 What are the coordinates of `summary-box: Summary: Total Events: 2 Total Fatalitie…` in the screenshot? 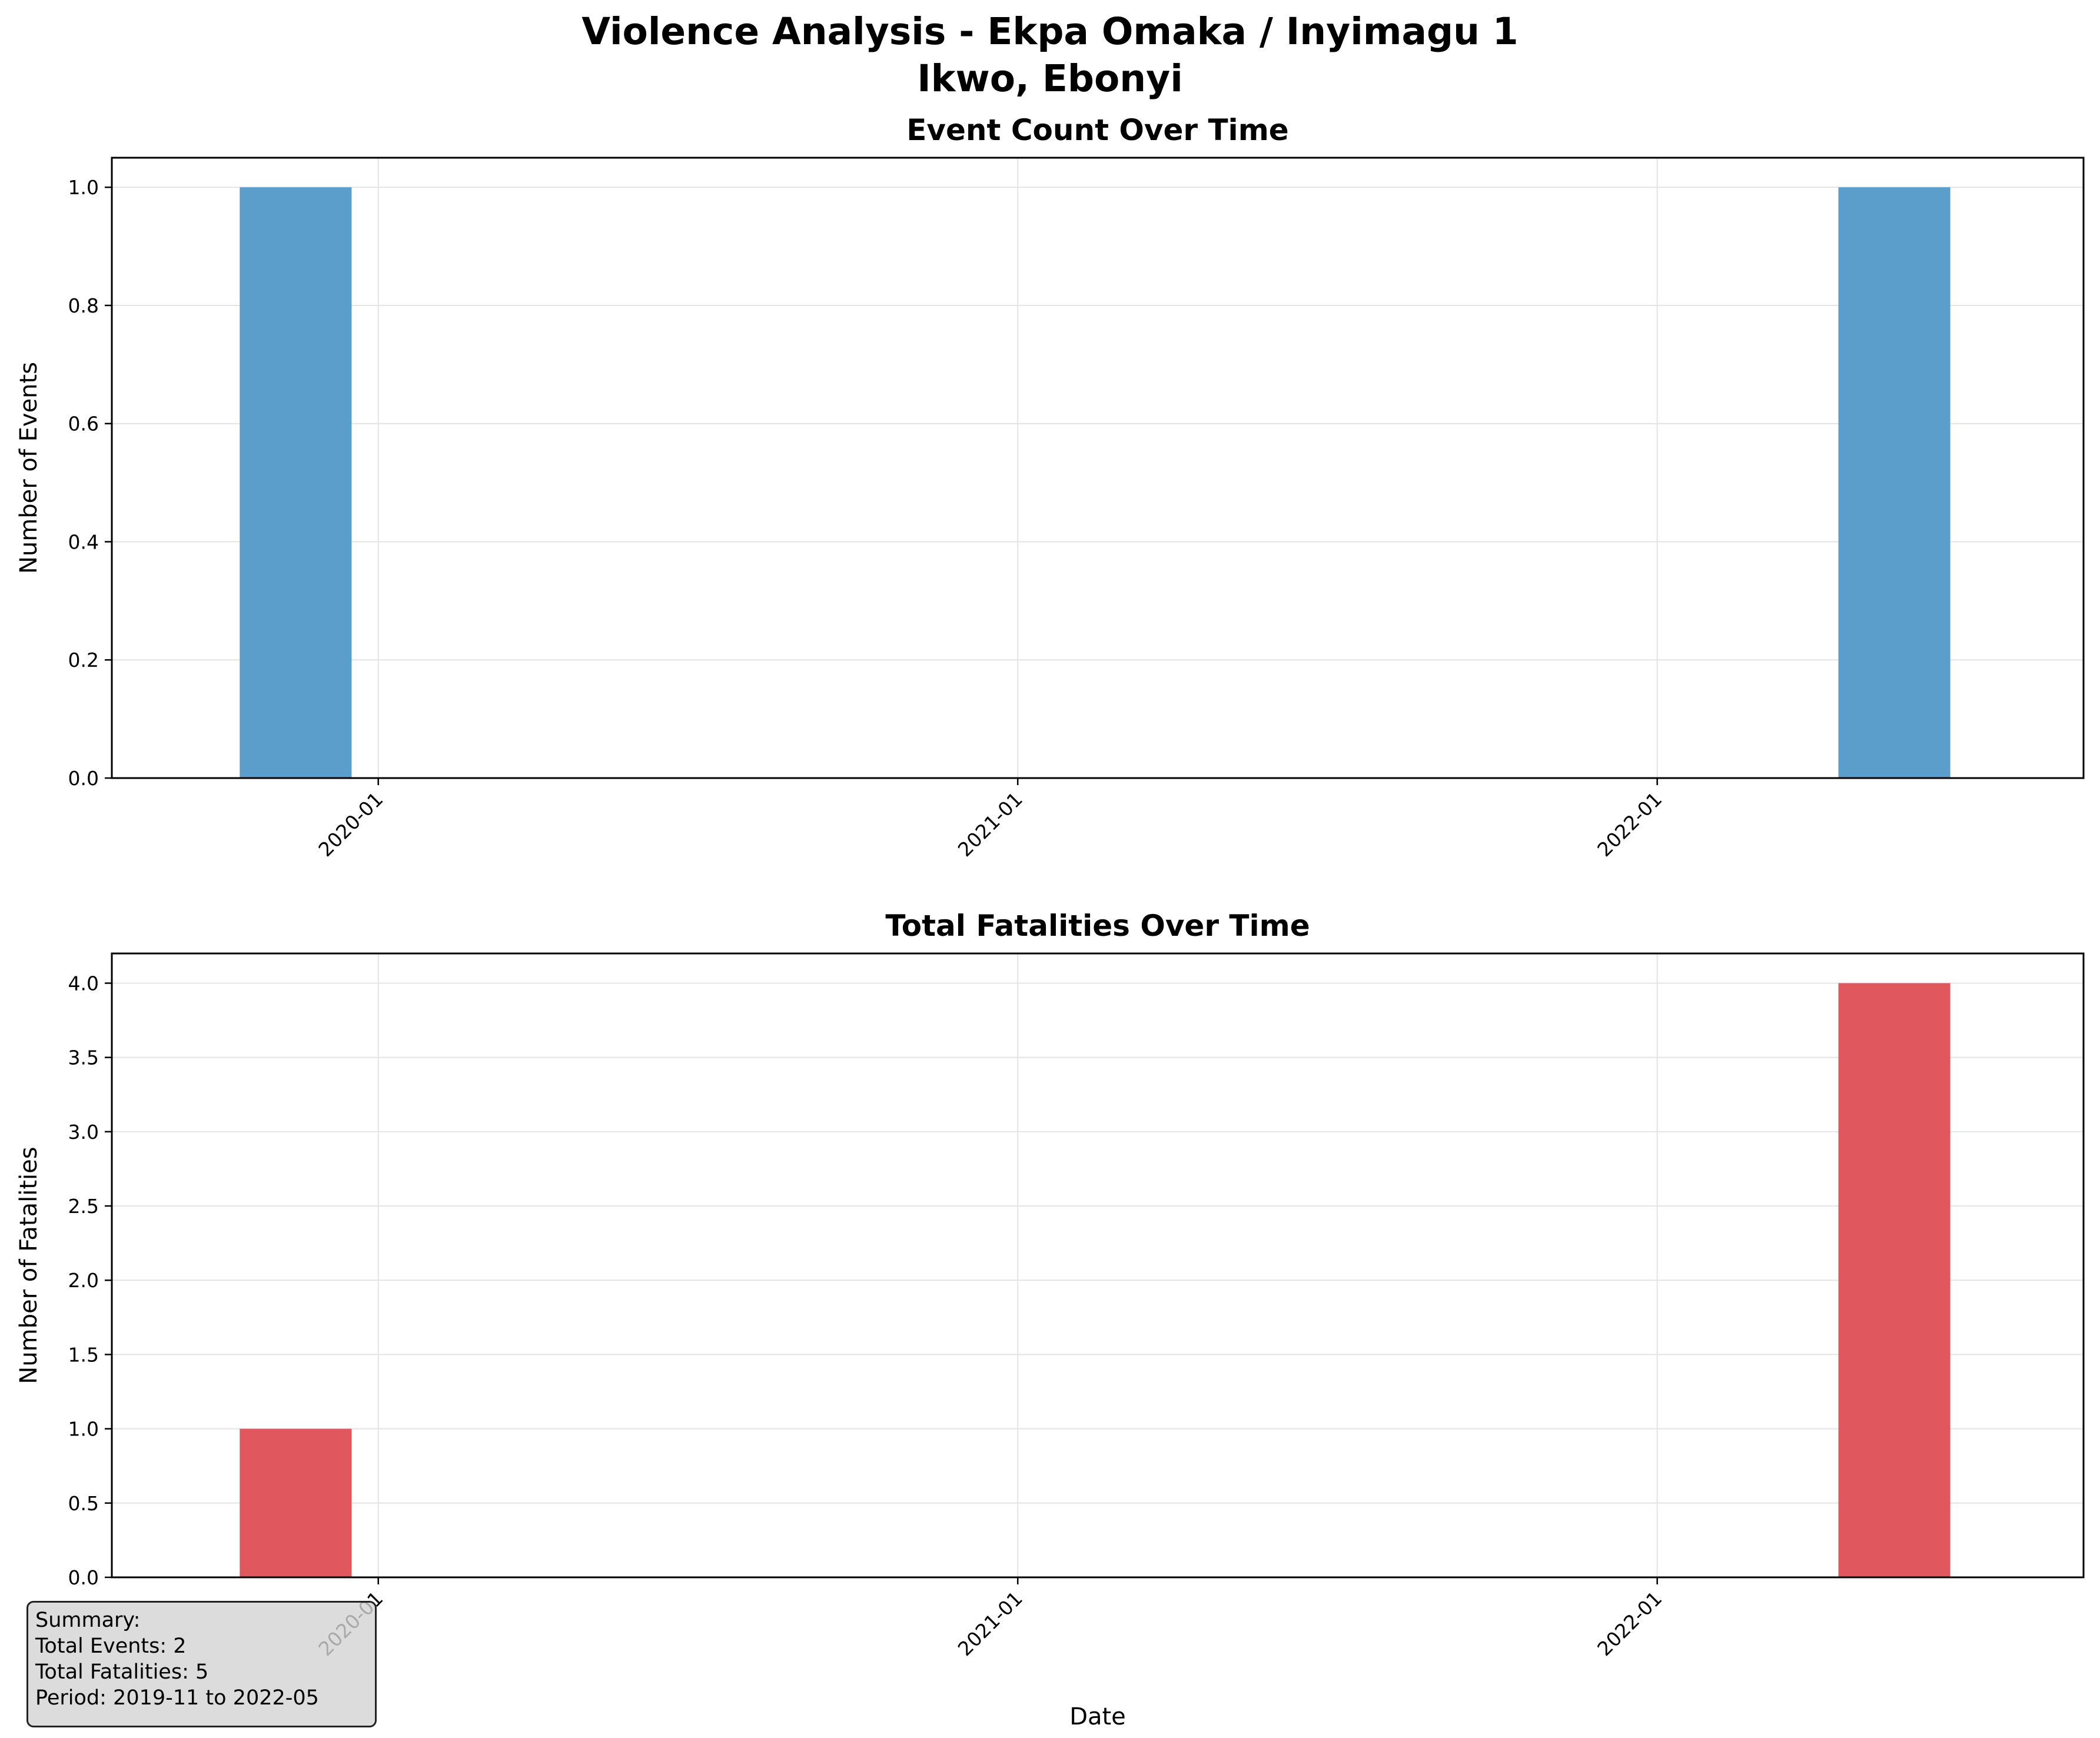 It's located at (201, 1664).